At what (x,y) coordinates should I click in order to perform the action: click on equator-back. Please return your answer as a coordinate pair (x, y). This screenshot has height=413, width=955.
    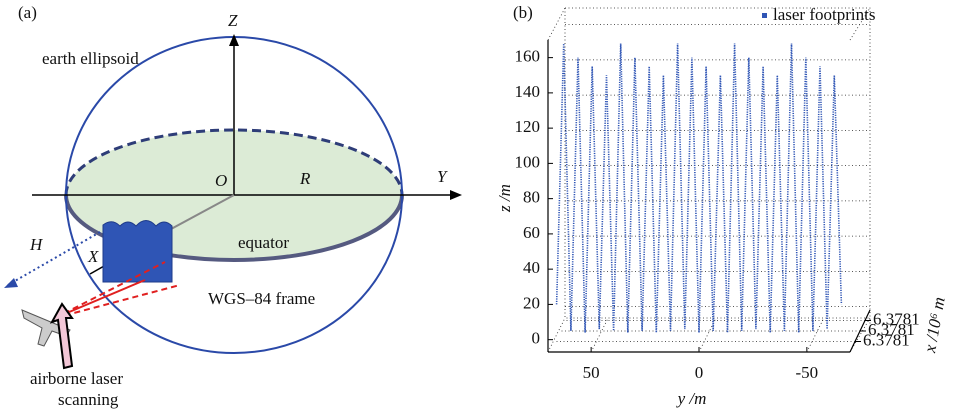
    Looking at the image, I should click on (234, 162).